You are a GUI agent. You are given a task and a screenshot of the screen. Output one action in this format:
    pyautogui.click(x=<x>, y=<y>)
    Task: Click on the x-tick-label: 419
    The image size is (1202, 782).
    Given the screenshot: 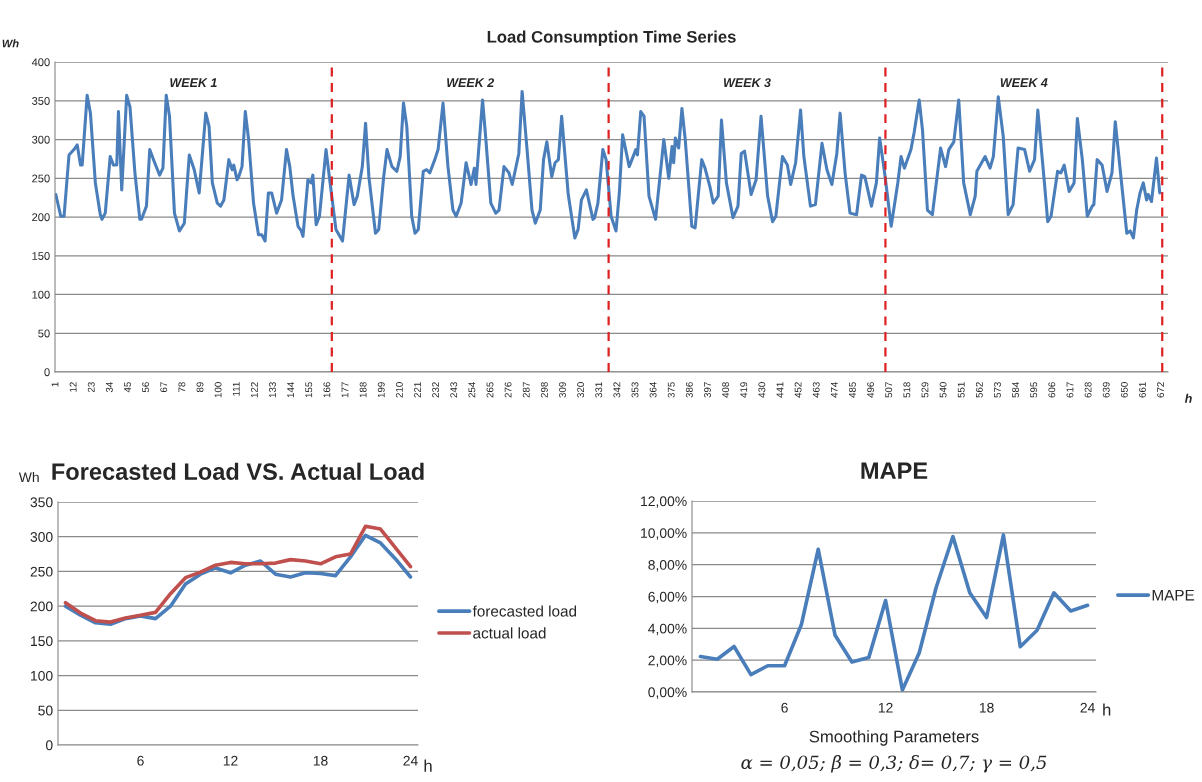 What is the action you would take?
    pyautogui.click(x=744, y=390)
    